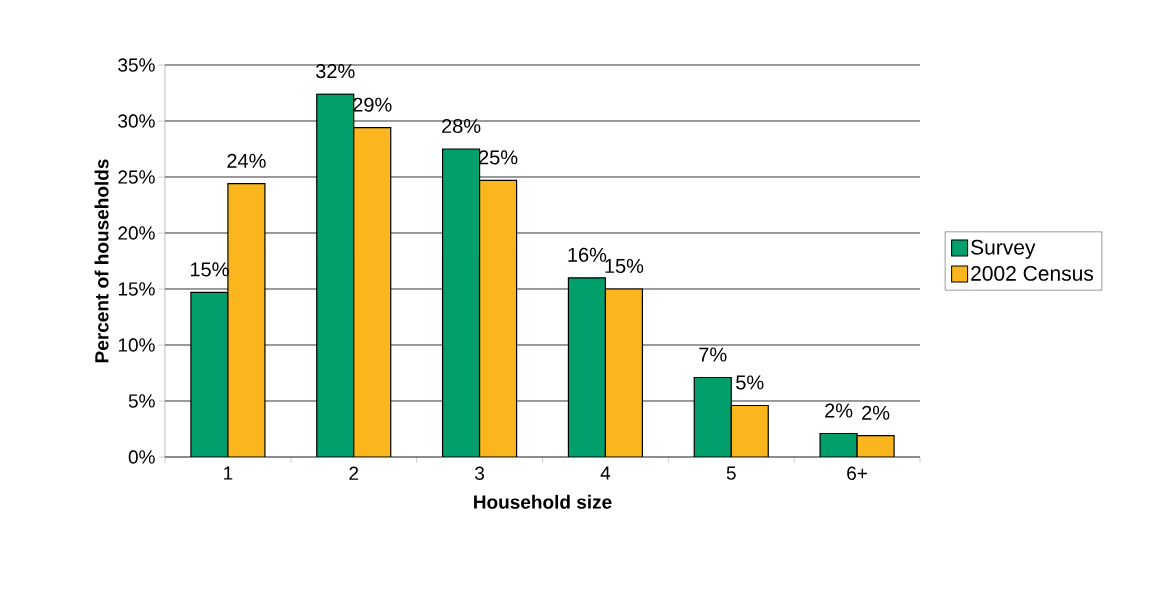 This screenshot has height=592, width=1157. I want to click on y-tick-label: 0%, so click(141, 457).